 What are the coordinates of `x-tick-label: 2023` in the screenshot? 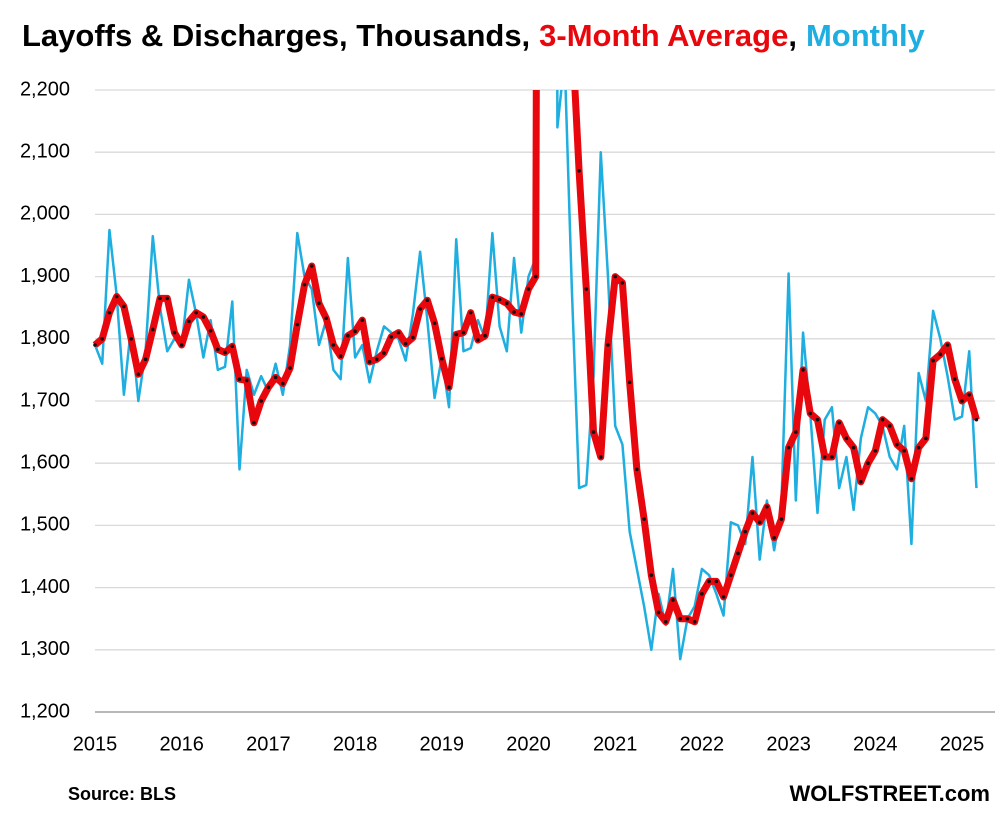 It's located at (788, 744).